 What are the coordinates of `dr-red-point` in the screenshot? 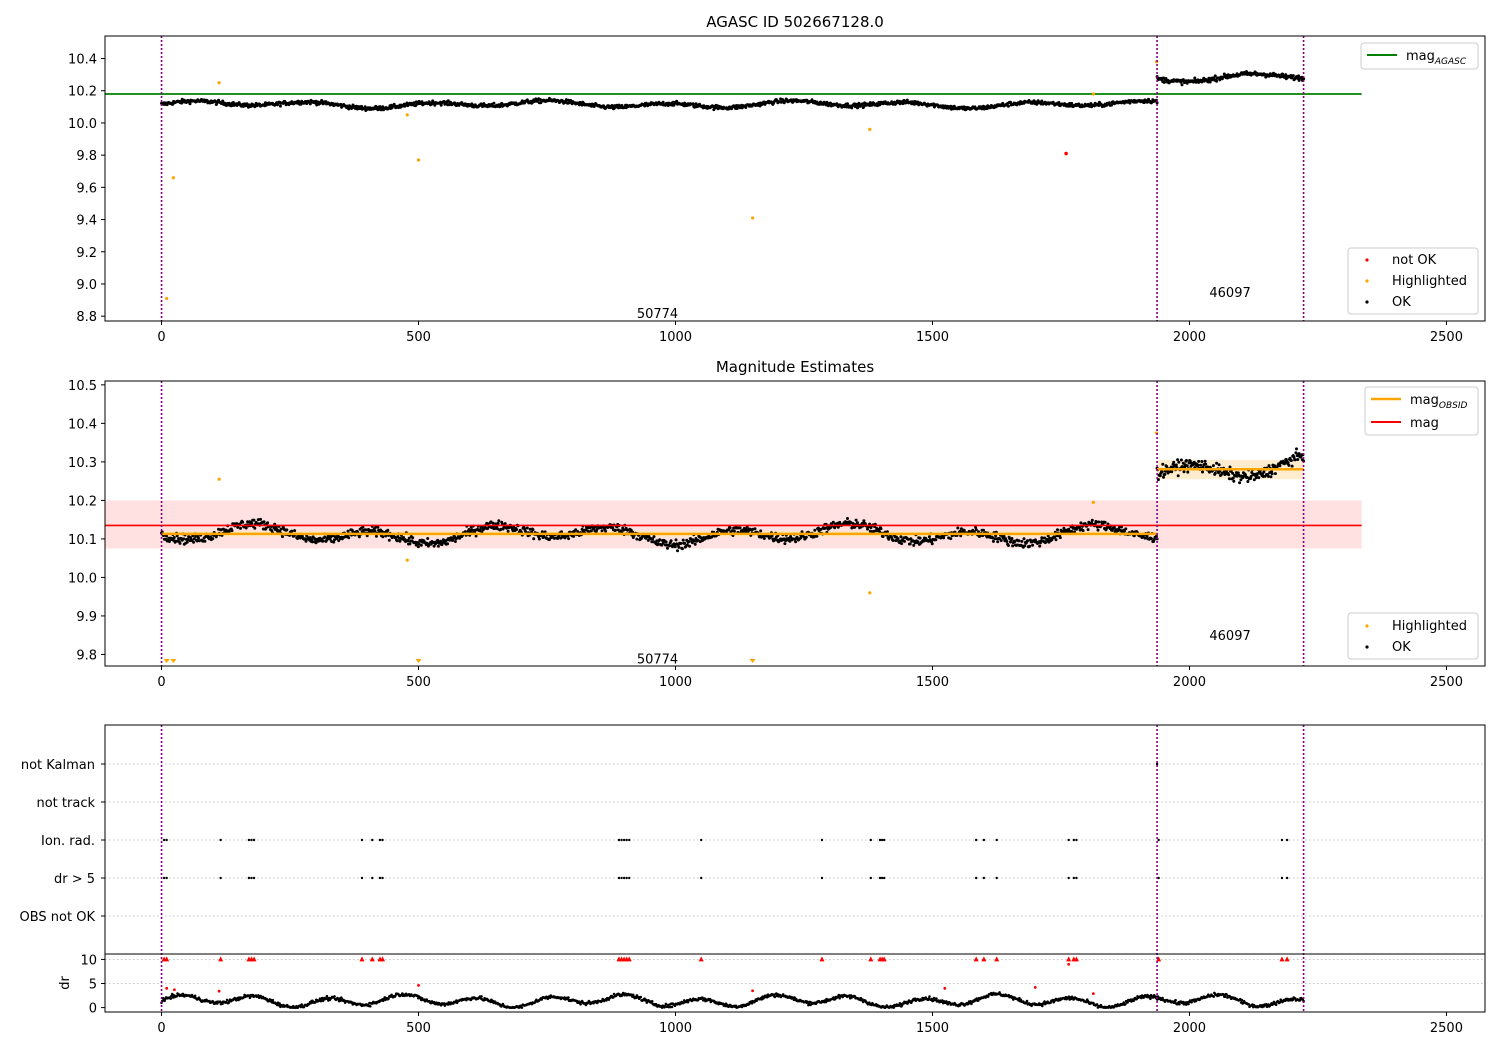 It's located at (752, 991).